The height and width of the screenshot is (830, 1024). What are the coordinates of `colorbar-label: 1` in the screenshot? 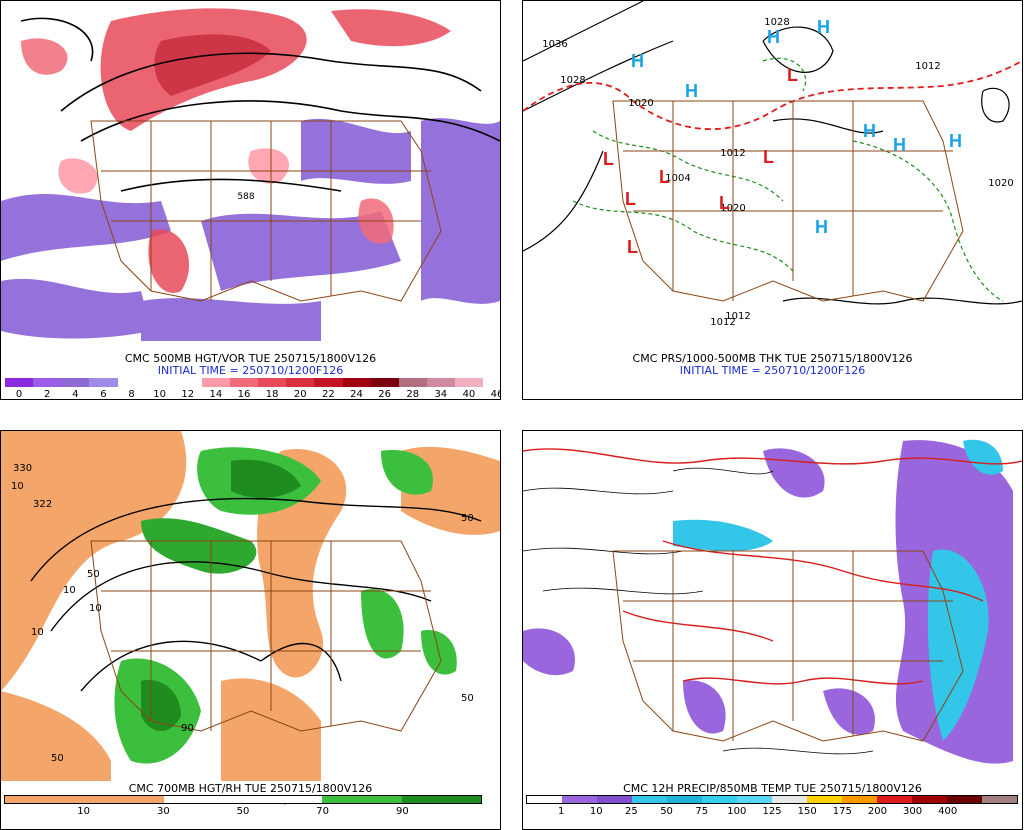 It's located at (561, 811).